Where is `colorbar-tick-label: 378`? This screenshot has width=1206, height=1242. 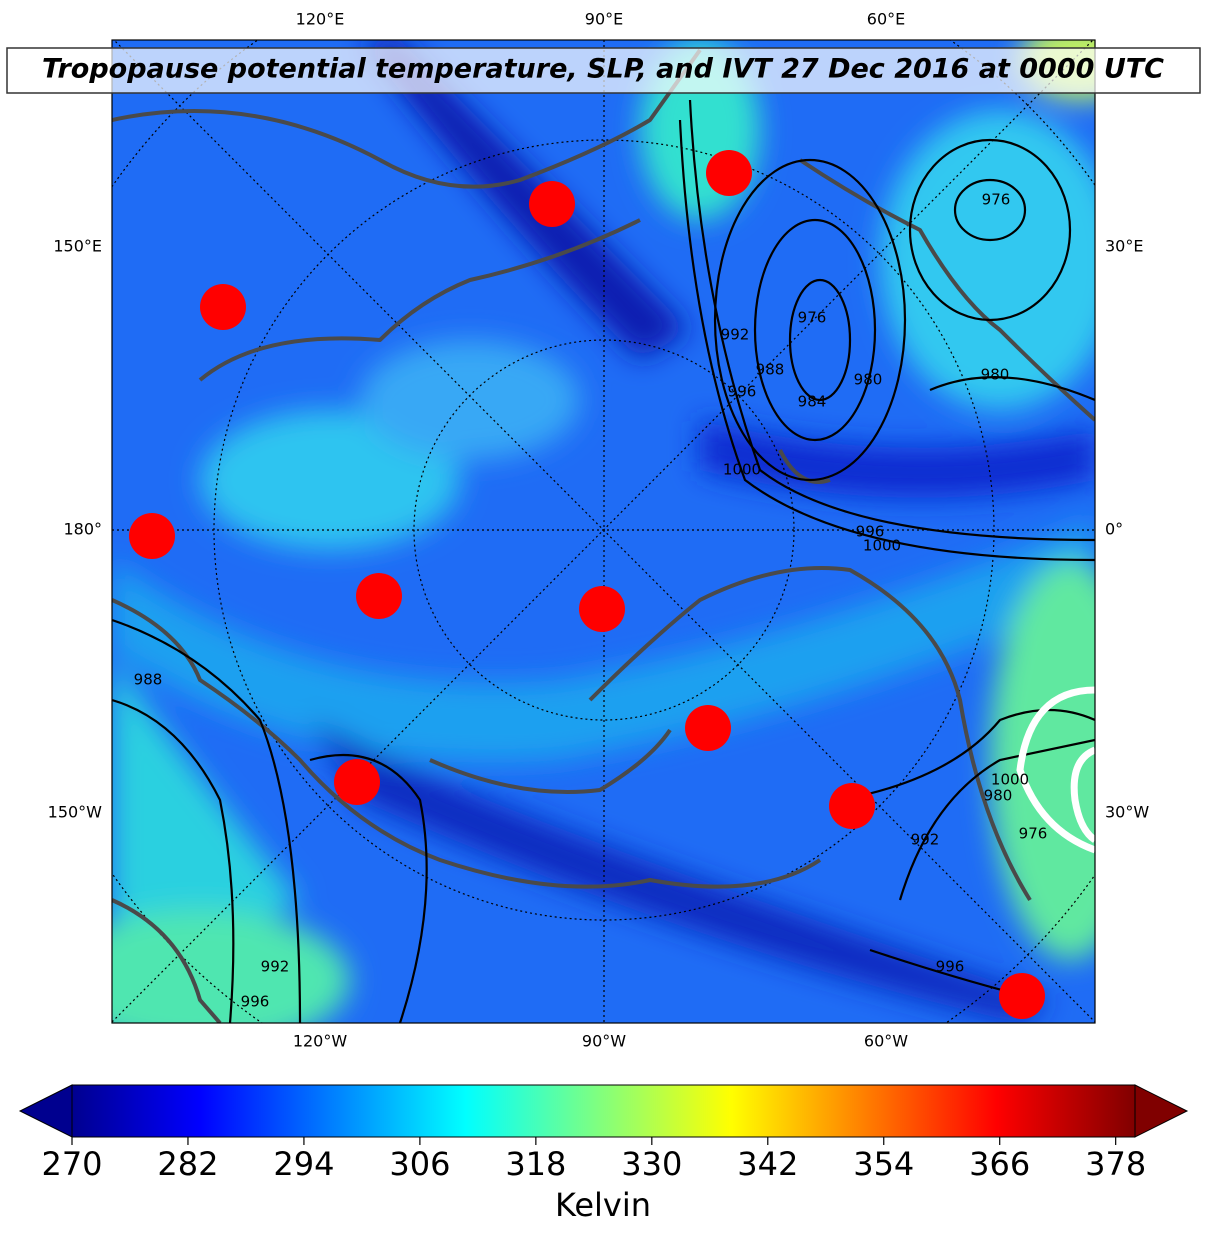 colorbar-tick-label: 378 is located at coordinates (1115, 1164).